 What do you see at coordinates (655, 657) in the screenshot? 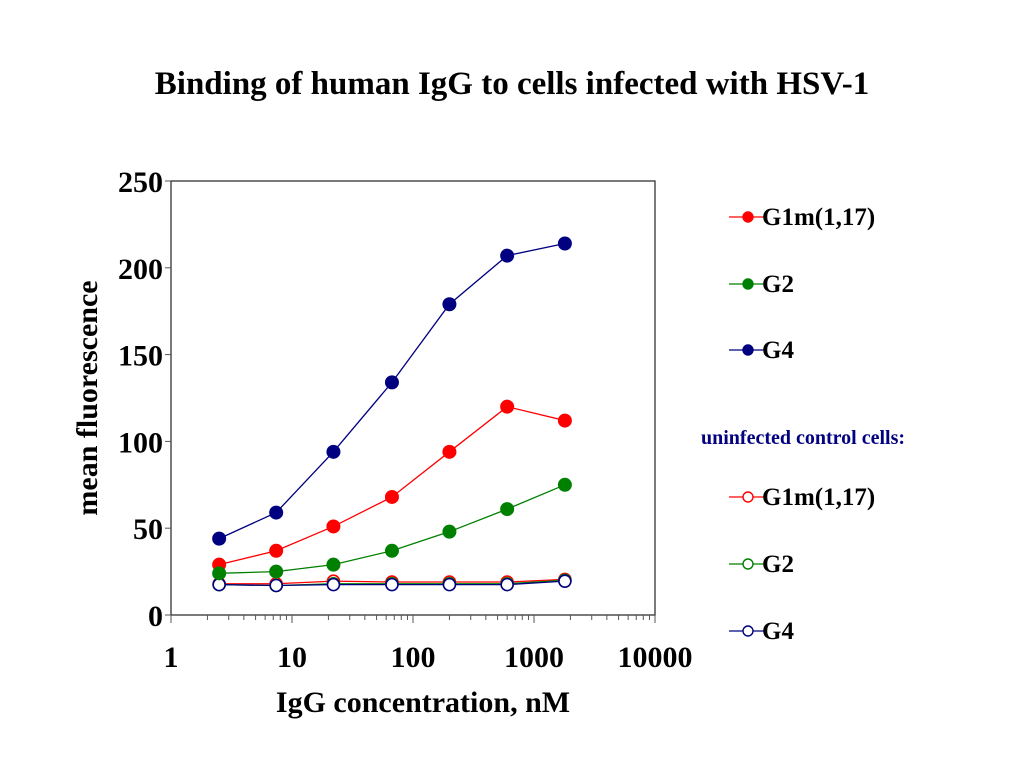
I see `x-tick-label: 10000` at bounding box center [655, 657].